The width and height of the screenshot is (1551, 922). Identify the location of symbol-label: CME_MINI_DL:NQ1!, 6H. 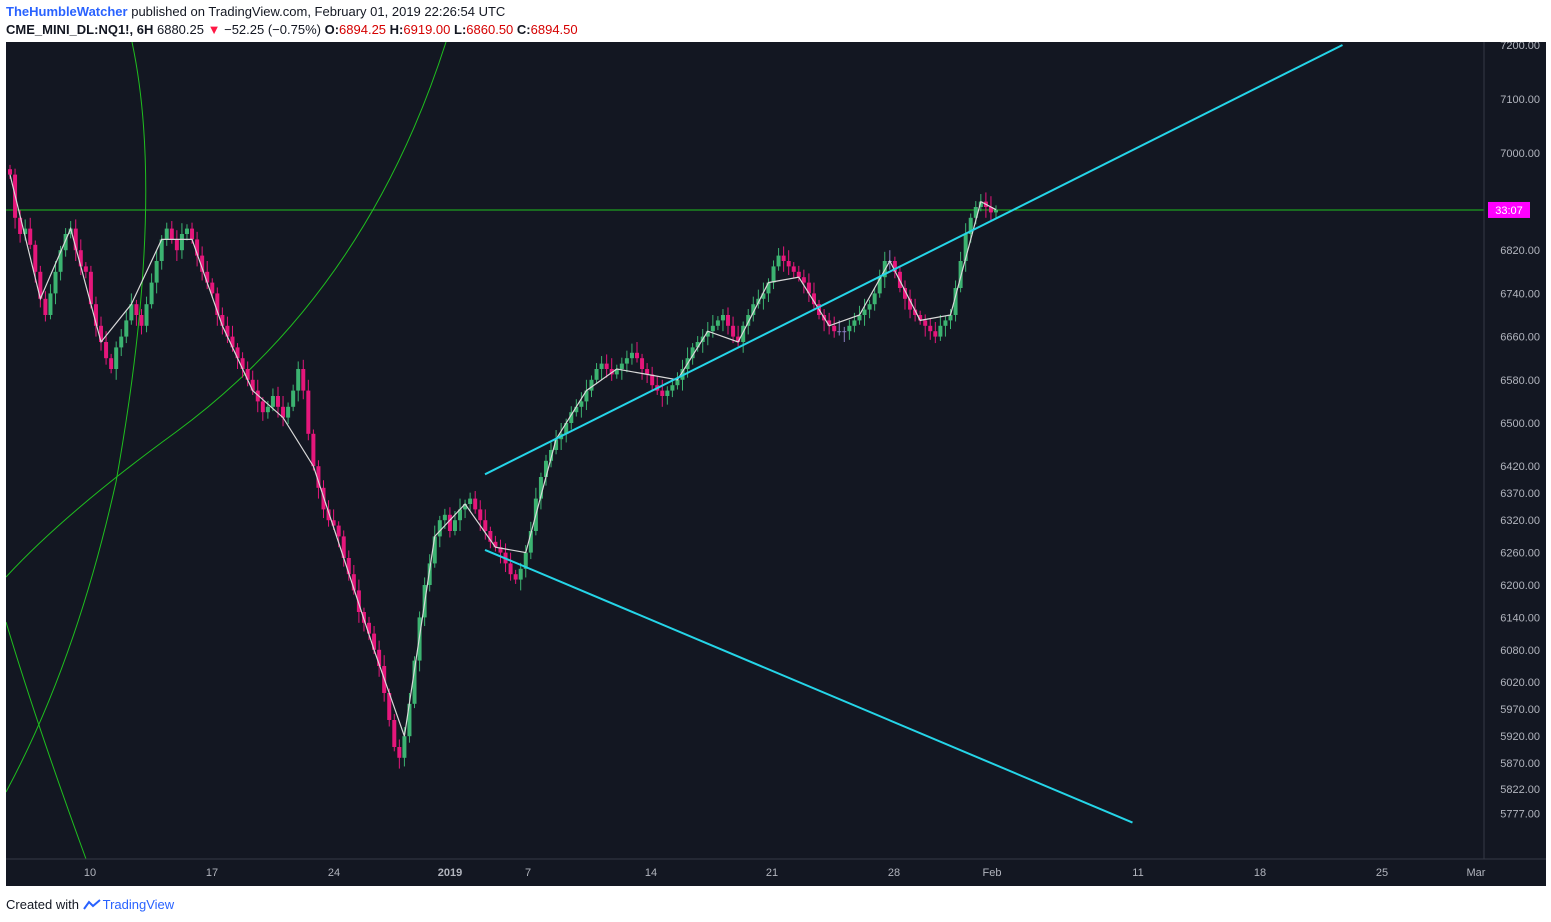
(80, 29).